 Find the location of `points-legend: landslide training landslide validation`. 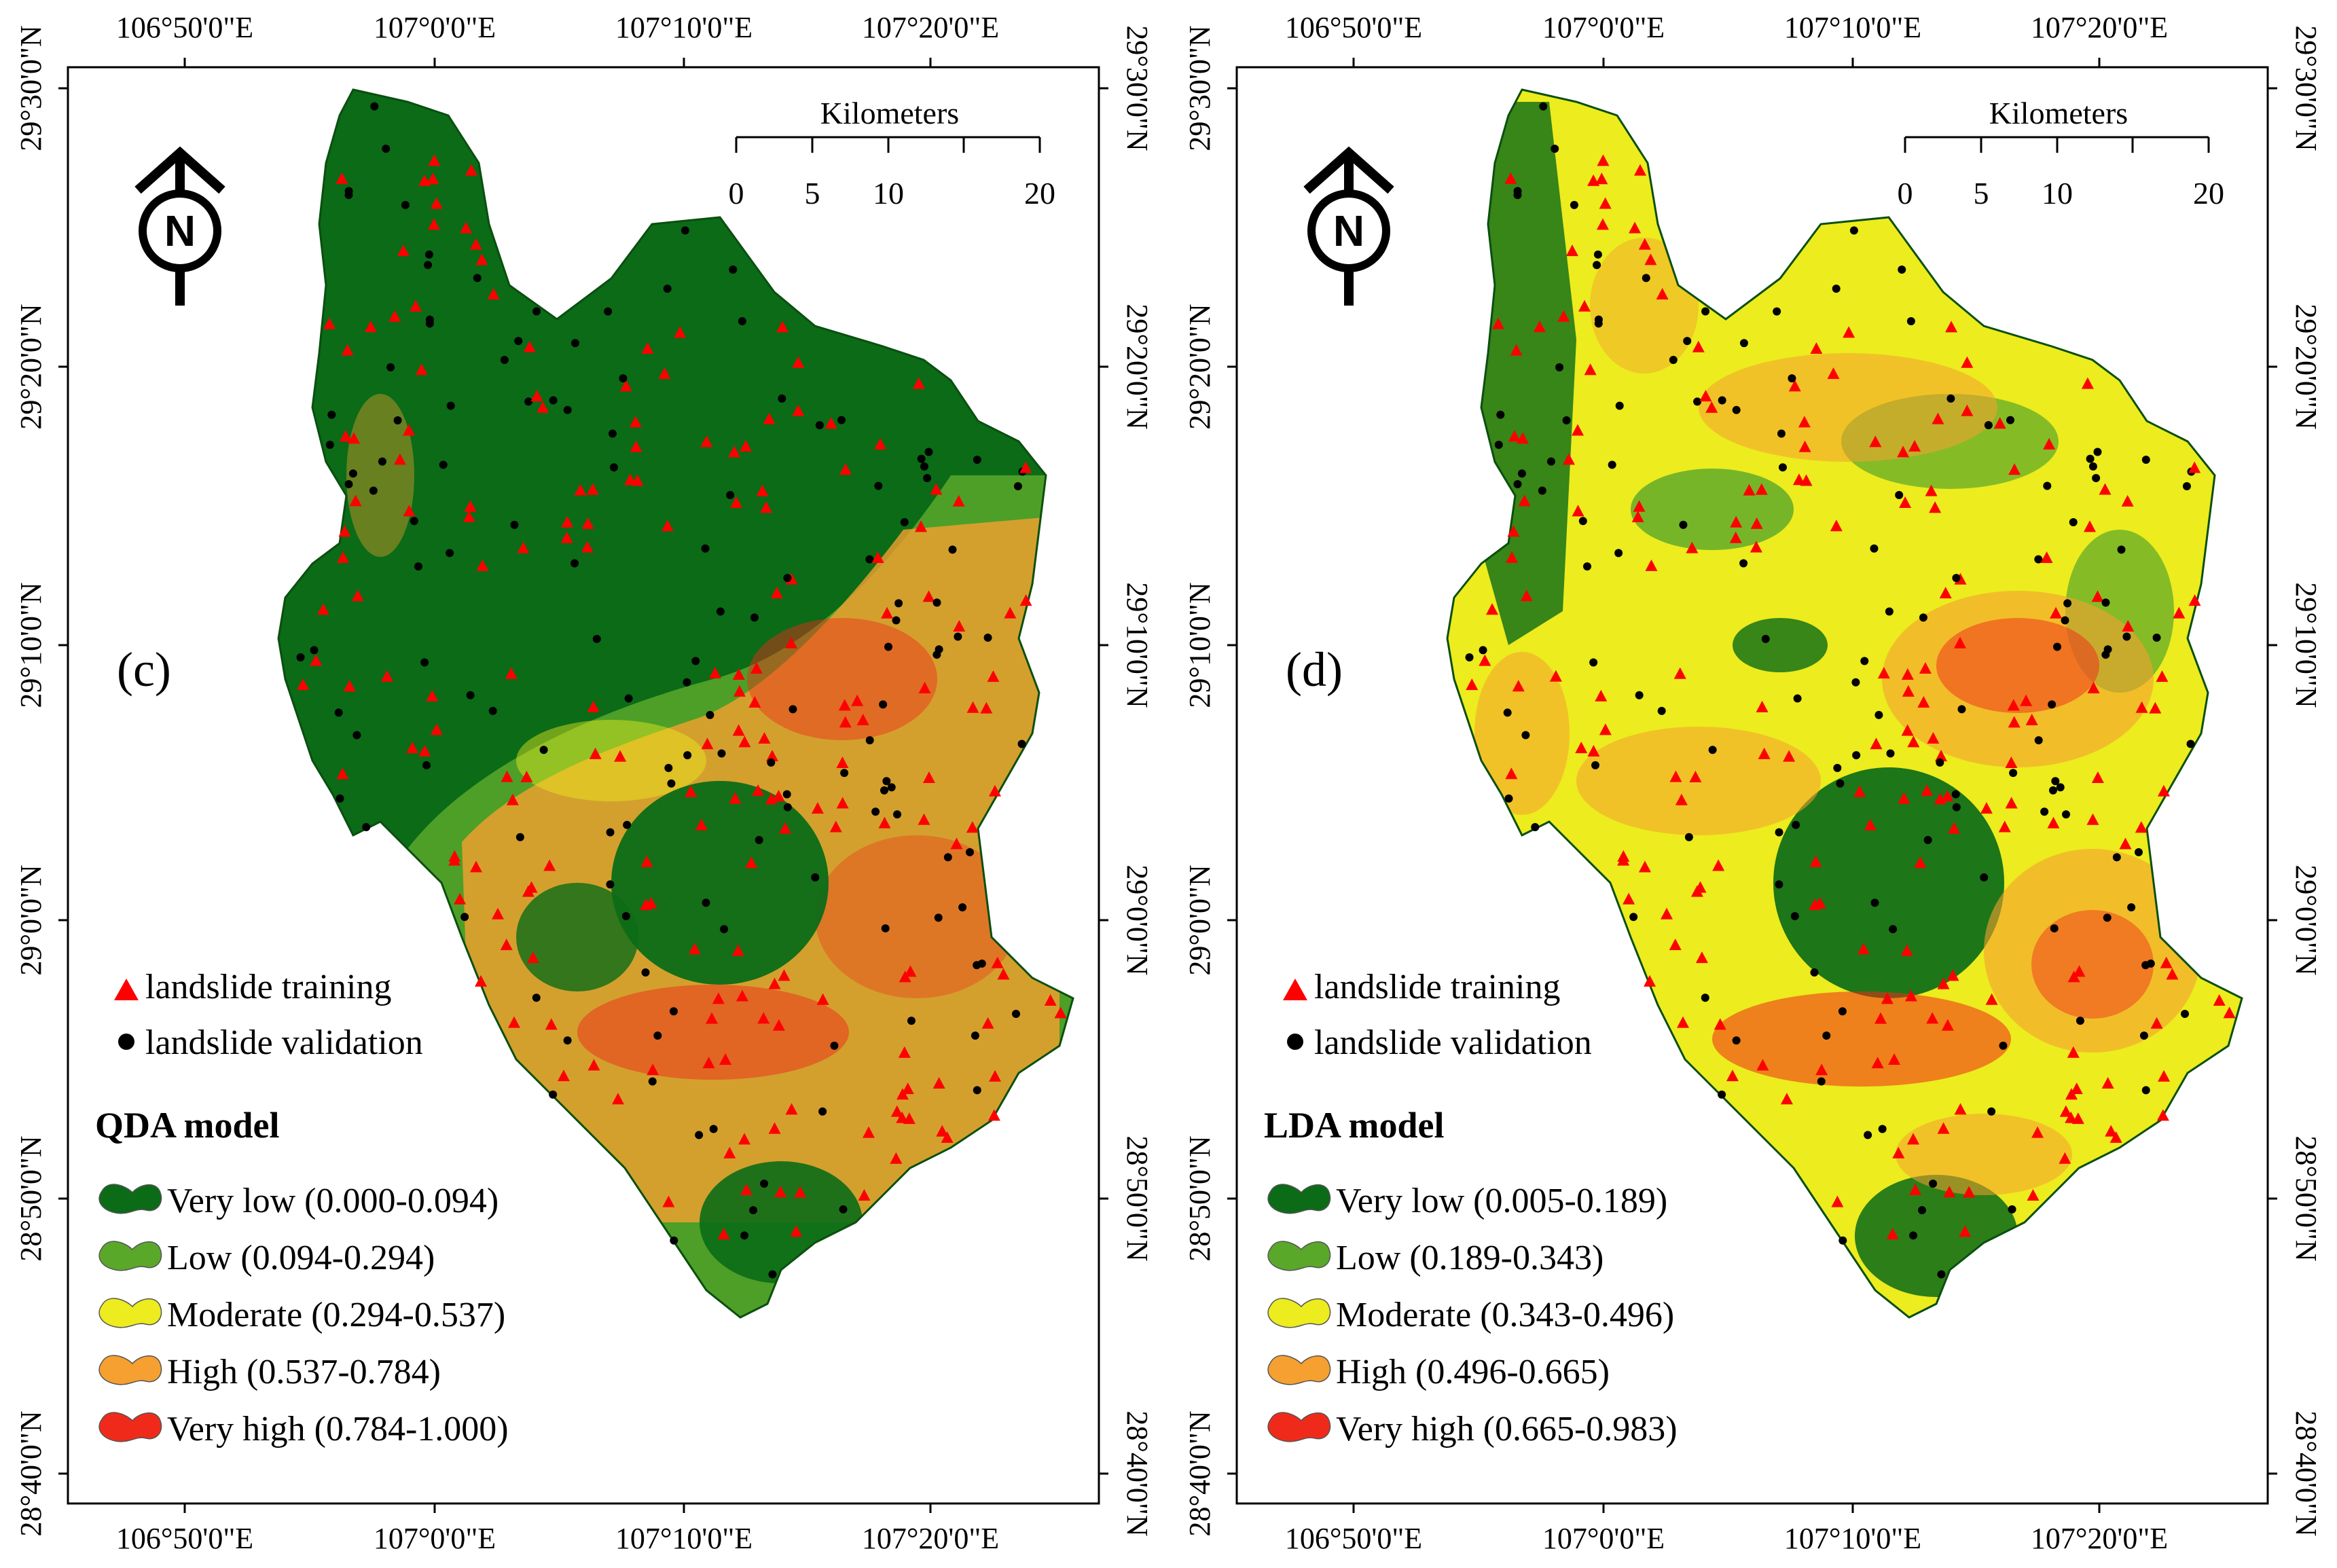

points-legend: landslide training landslide validation is located at coordinates (1437, 1015).